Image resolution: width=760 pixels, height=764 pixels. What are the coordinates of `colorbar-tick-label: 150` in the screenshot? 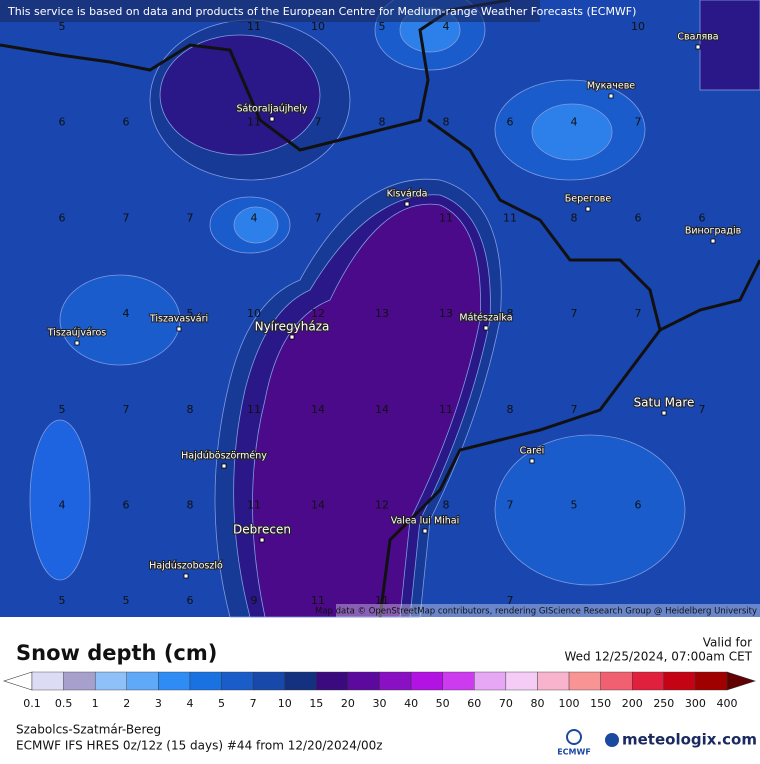 It's located at (600, 703).